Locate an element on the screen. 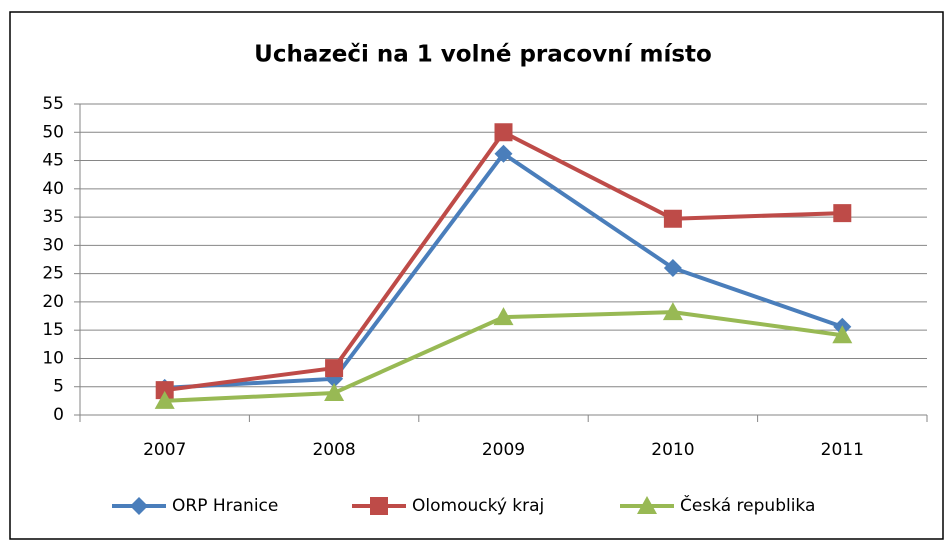  y-tick-label: 55 is located at coordinates (53, 104).